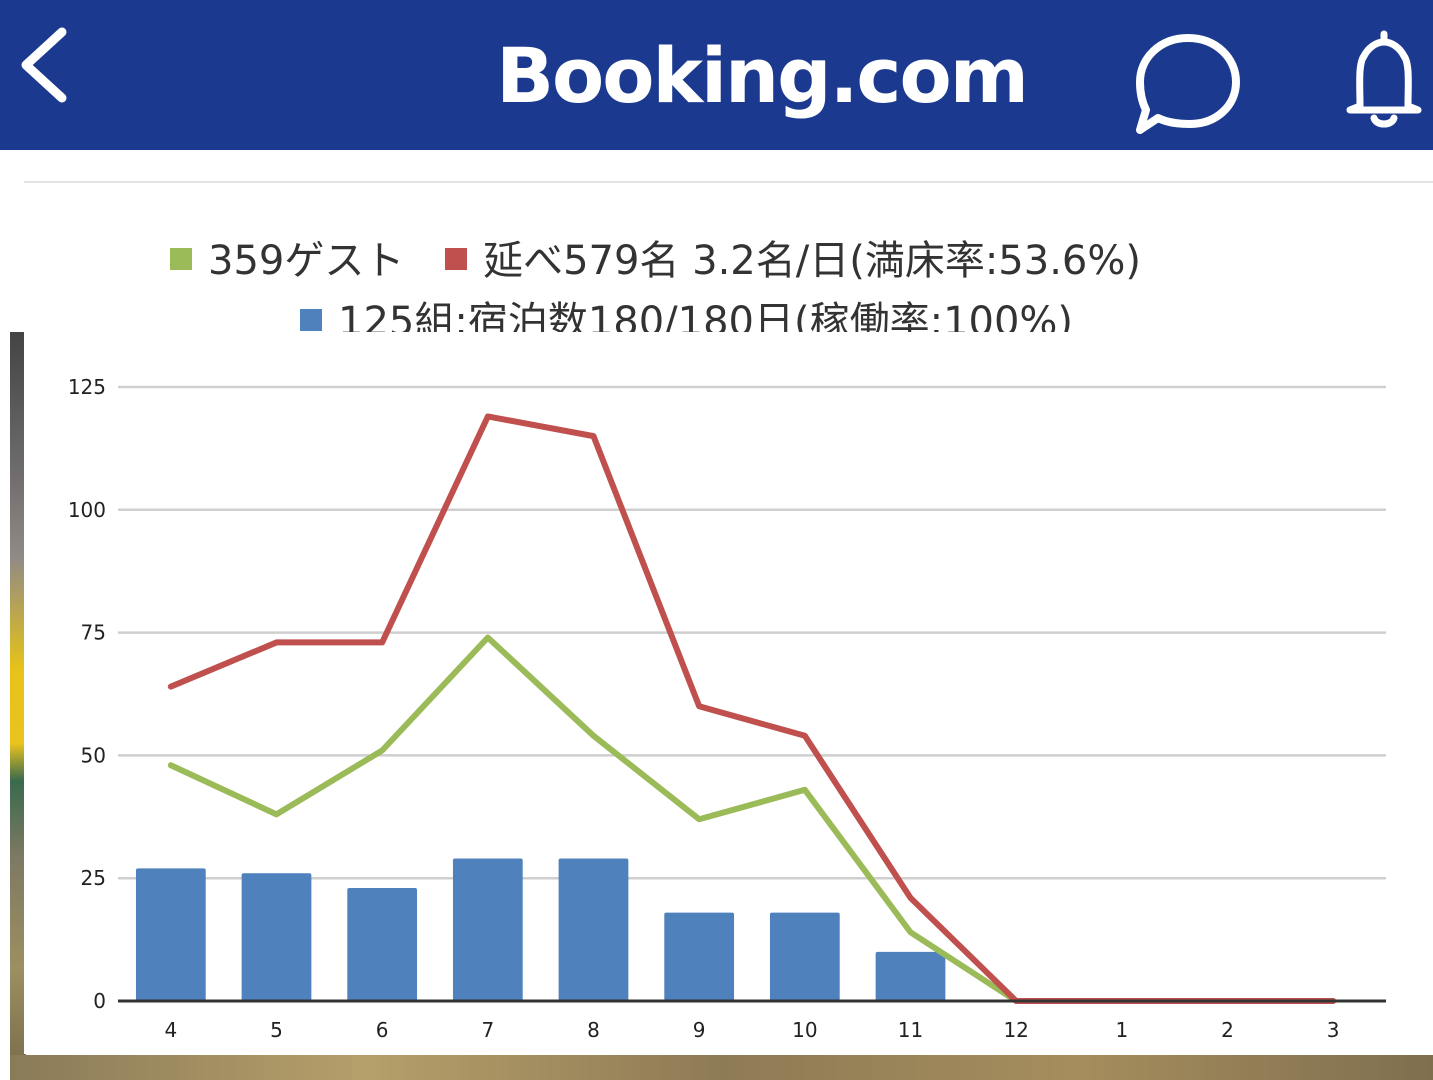  I want to click on divider, so click(728, 182).